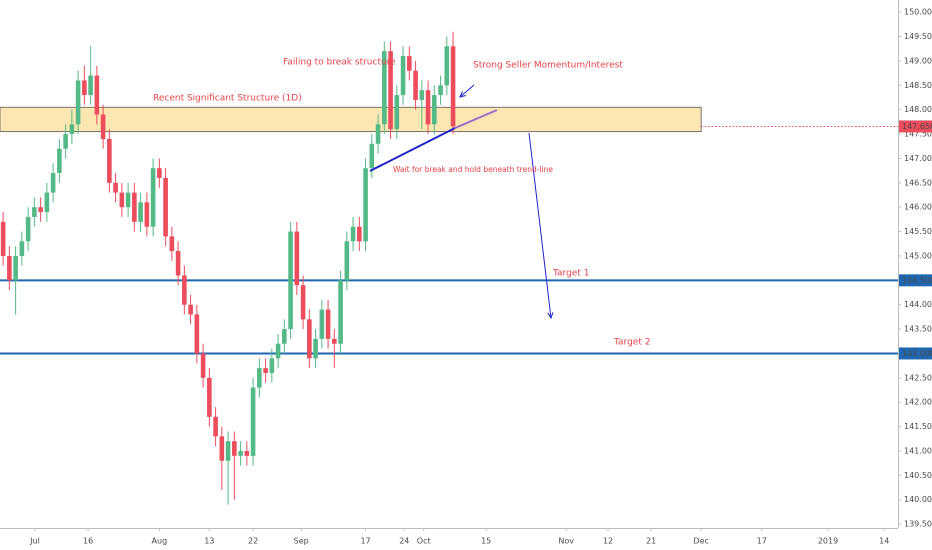 This screenshot has width=932, height=550. Describe the element at coordinates (339, 63) in the screenshot. I see `annotation: Failing to break structure` at that location.